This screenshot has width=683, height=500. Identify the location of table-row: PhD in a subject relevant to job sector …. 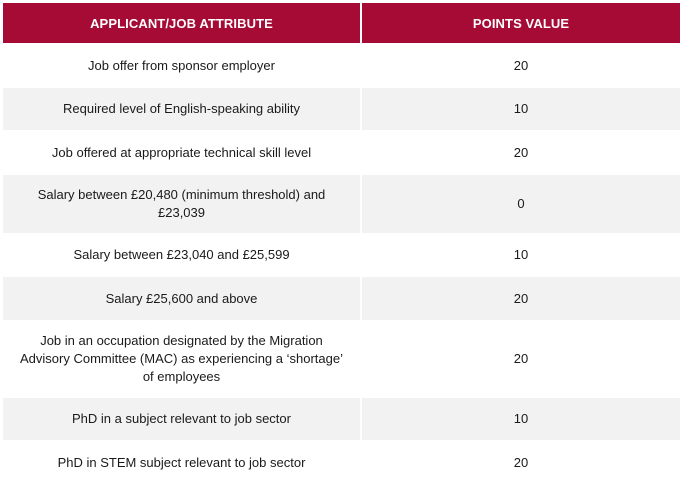
(341, 419).